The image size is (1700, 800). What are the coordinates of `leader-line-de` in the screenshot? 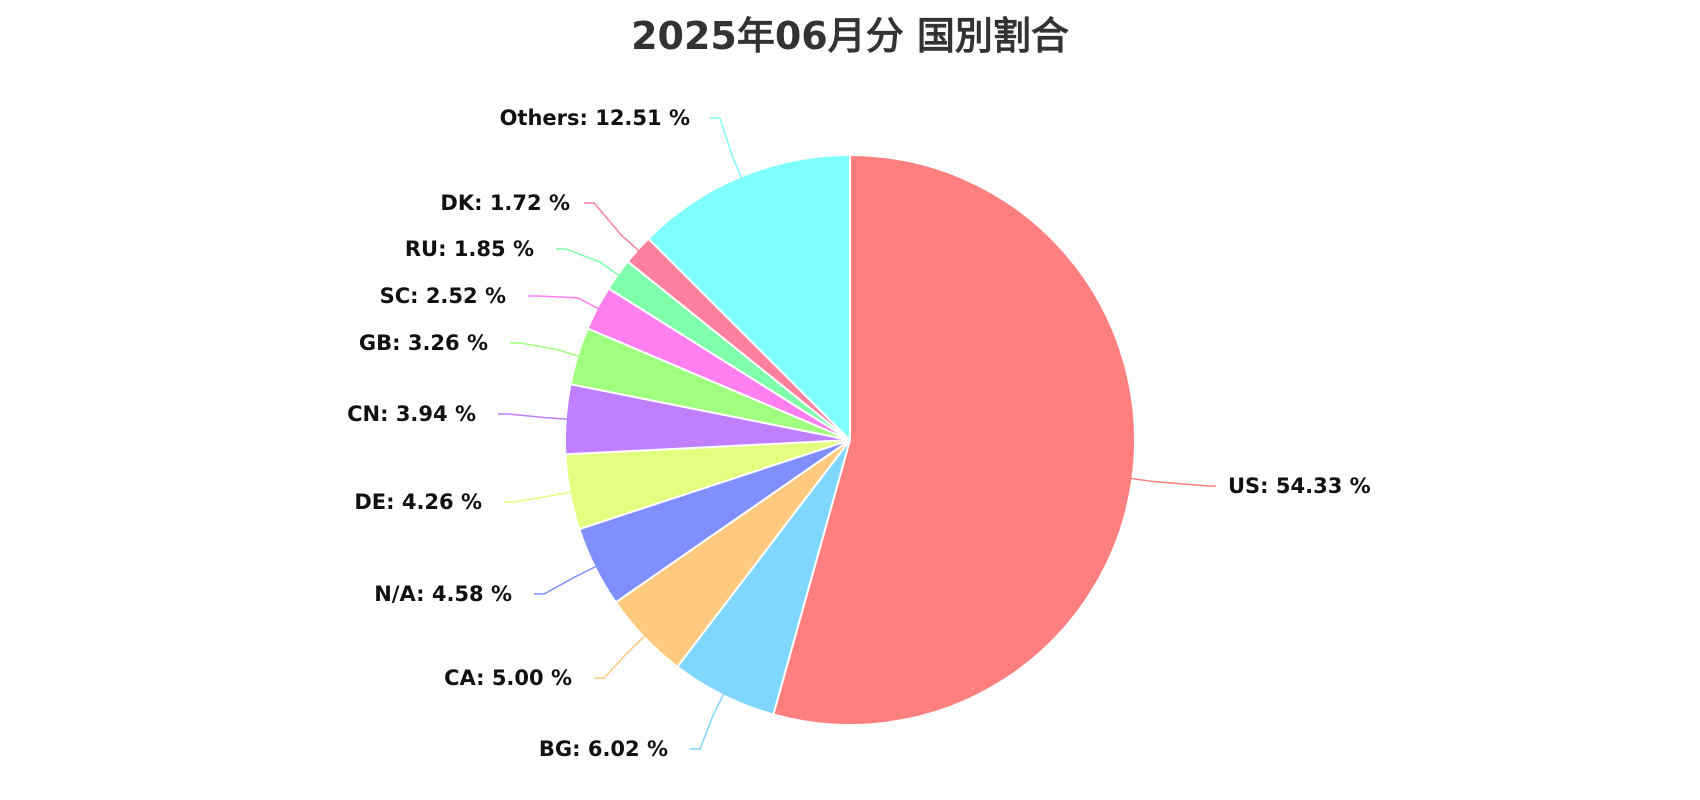 It's located at (539, 496).